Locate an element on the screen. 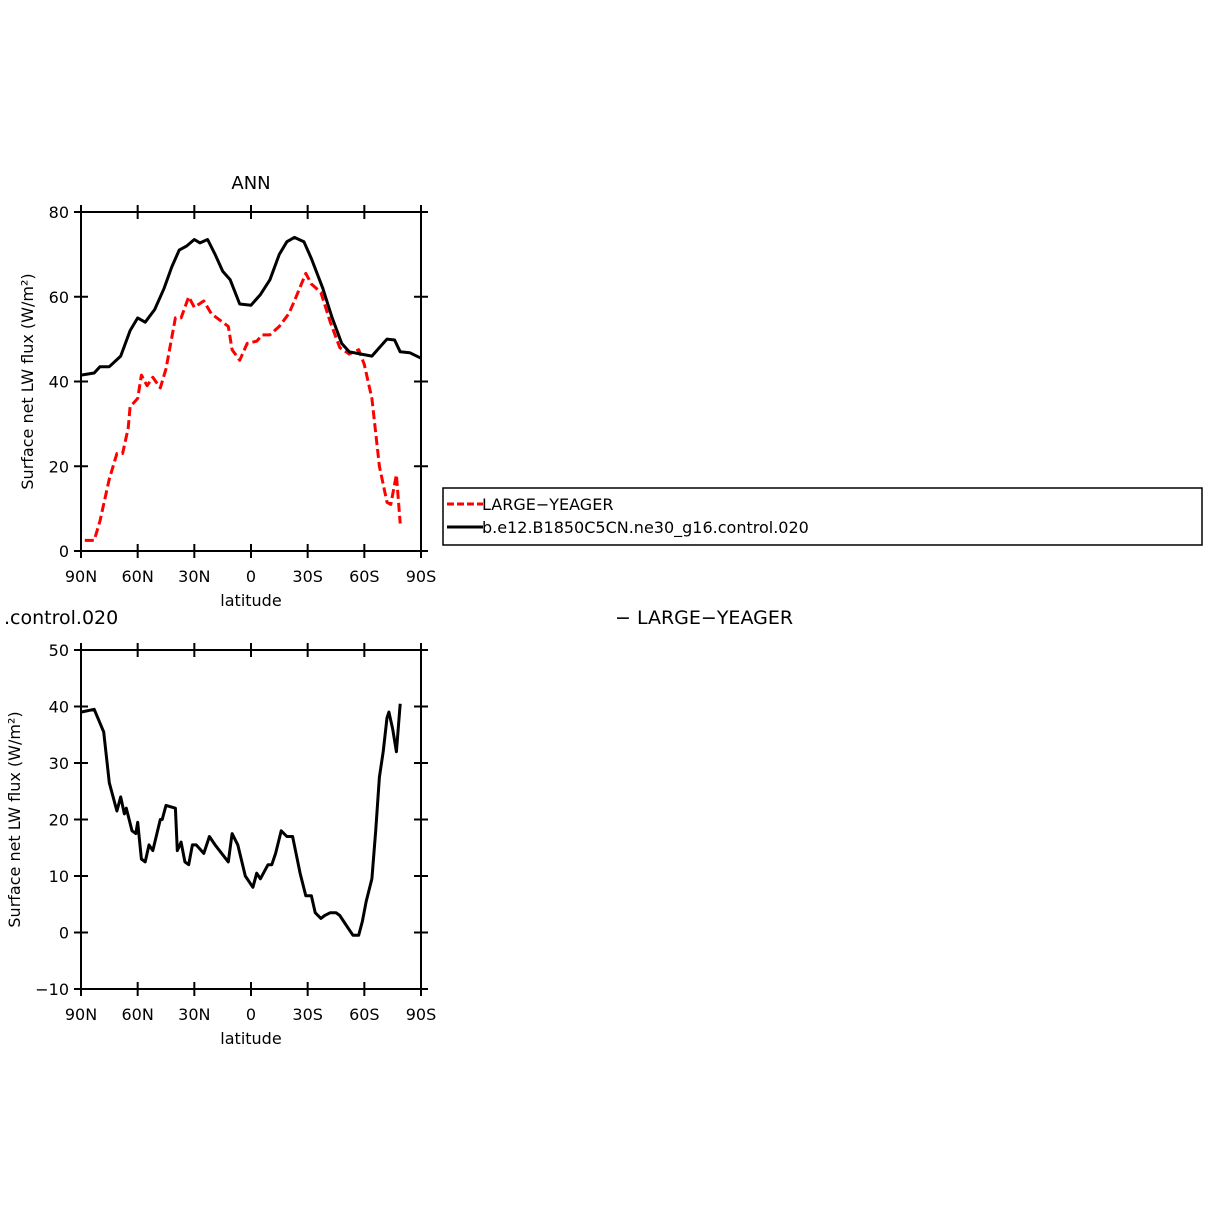  legend-label: LARGE−YEAGER is located at coordinates (547, 504).